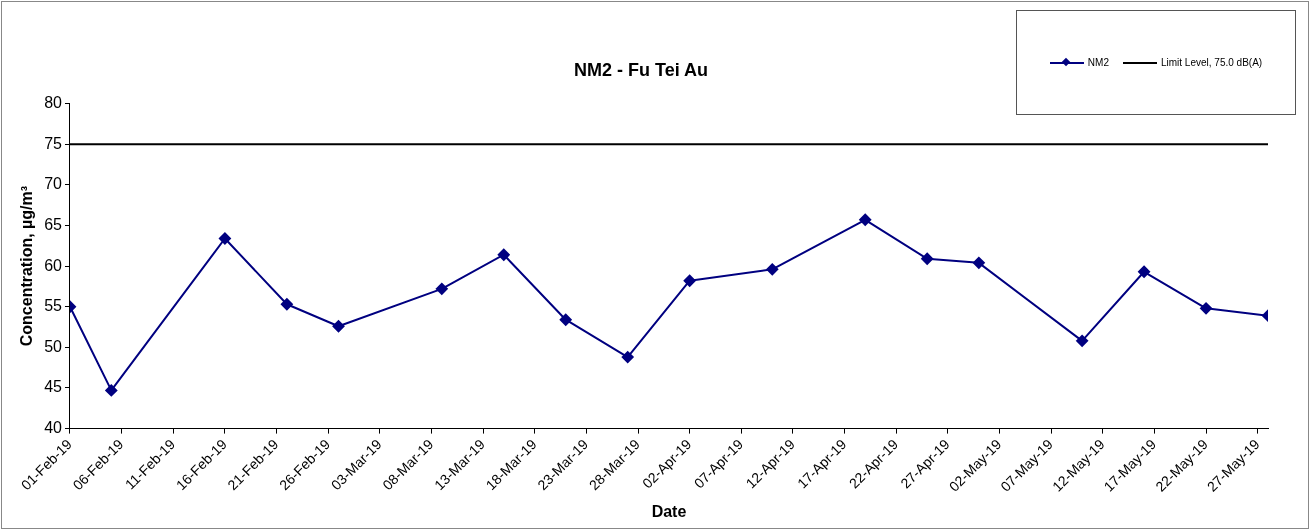 The height and width of the screenshot is (530, 1310). Describe the element at coordinates (27, 266) in the screenshot. I see `y-axis-title: Concentration, µg/m³` at that location.